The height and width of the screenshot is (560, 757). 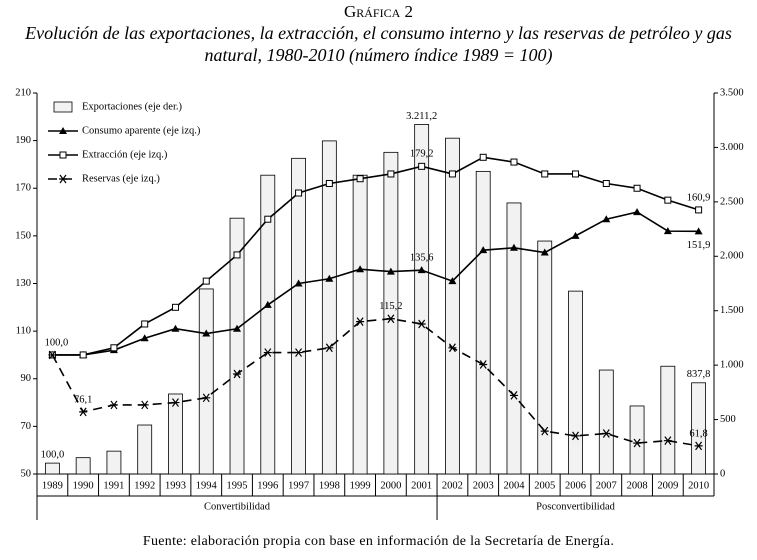 I want to click on x-tick-label: 2001, so click(x=421, y=485).